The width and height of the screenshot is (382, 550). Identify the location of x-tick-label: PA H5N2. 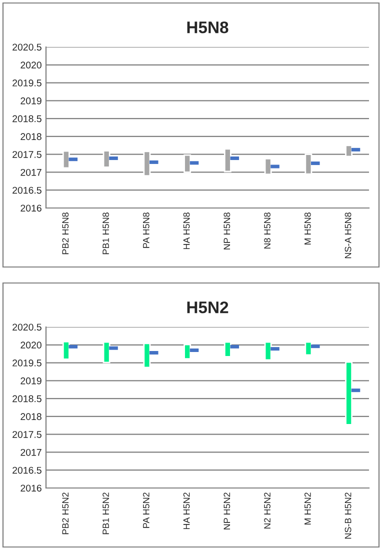
(146, 510).